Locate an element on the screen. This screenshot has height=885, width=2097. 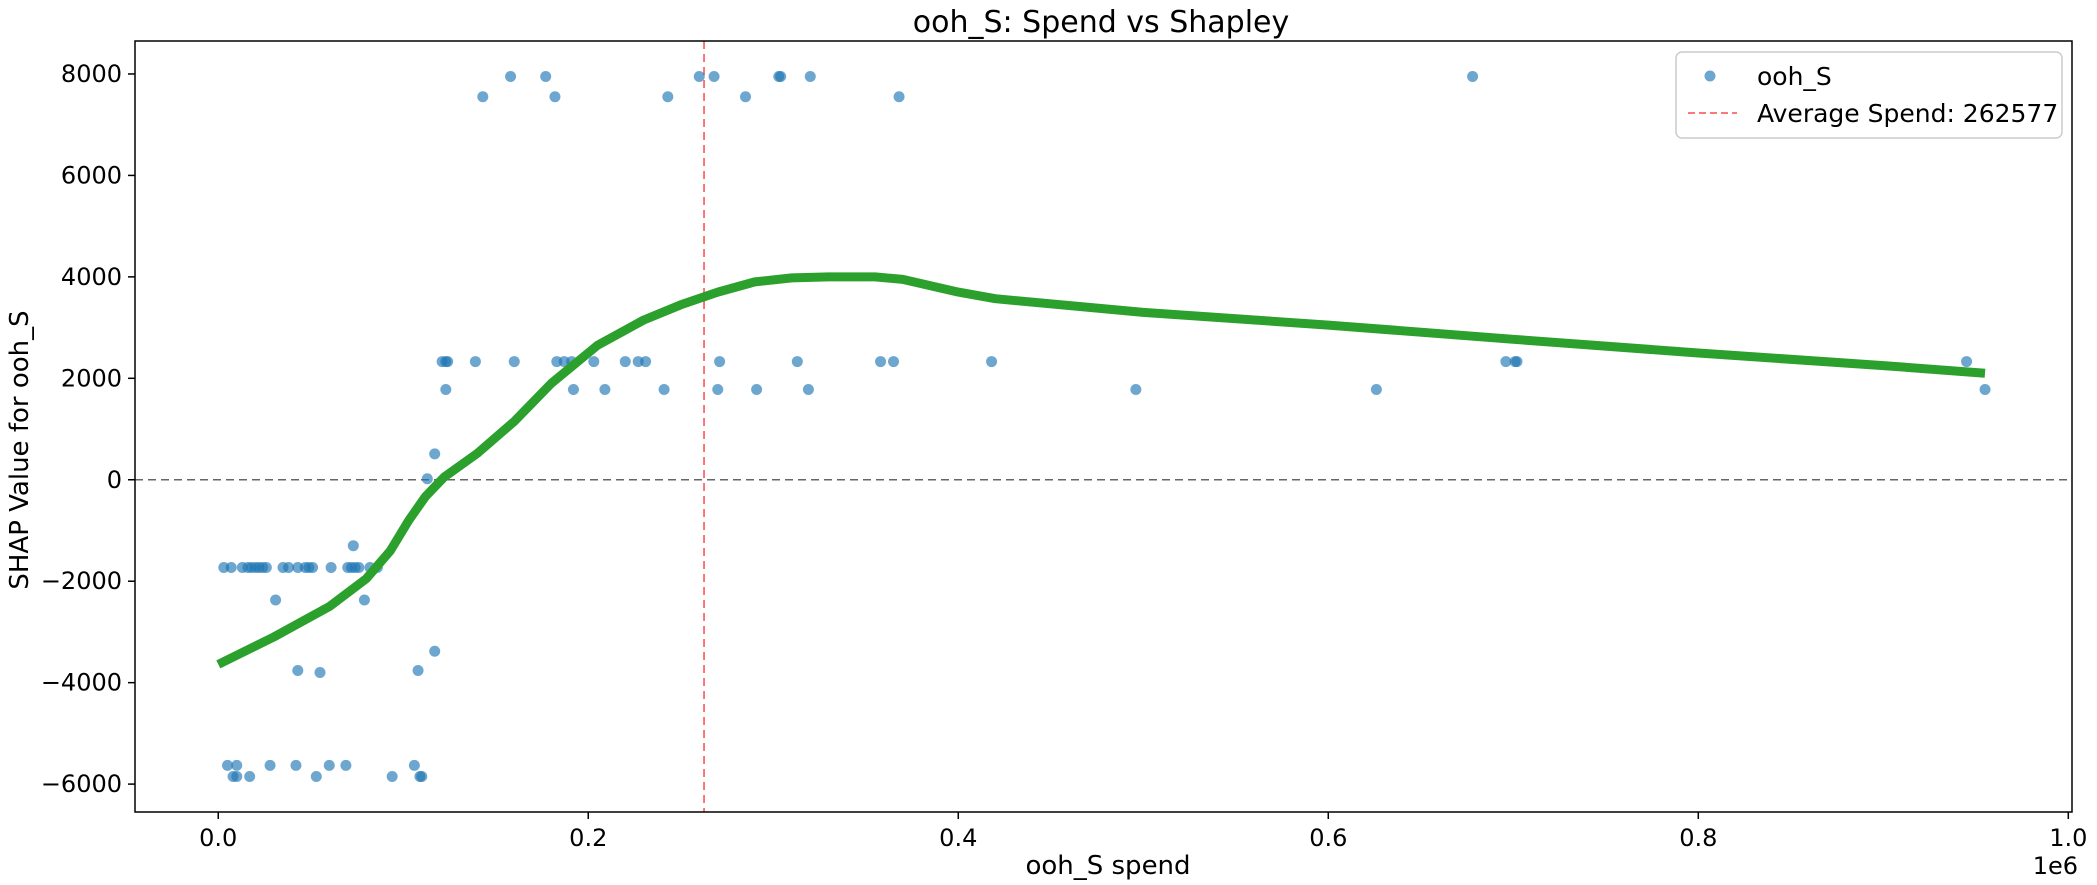
x-tick-label: 0.8 is located at coordinates (1698, 838).